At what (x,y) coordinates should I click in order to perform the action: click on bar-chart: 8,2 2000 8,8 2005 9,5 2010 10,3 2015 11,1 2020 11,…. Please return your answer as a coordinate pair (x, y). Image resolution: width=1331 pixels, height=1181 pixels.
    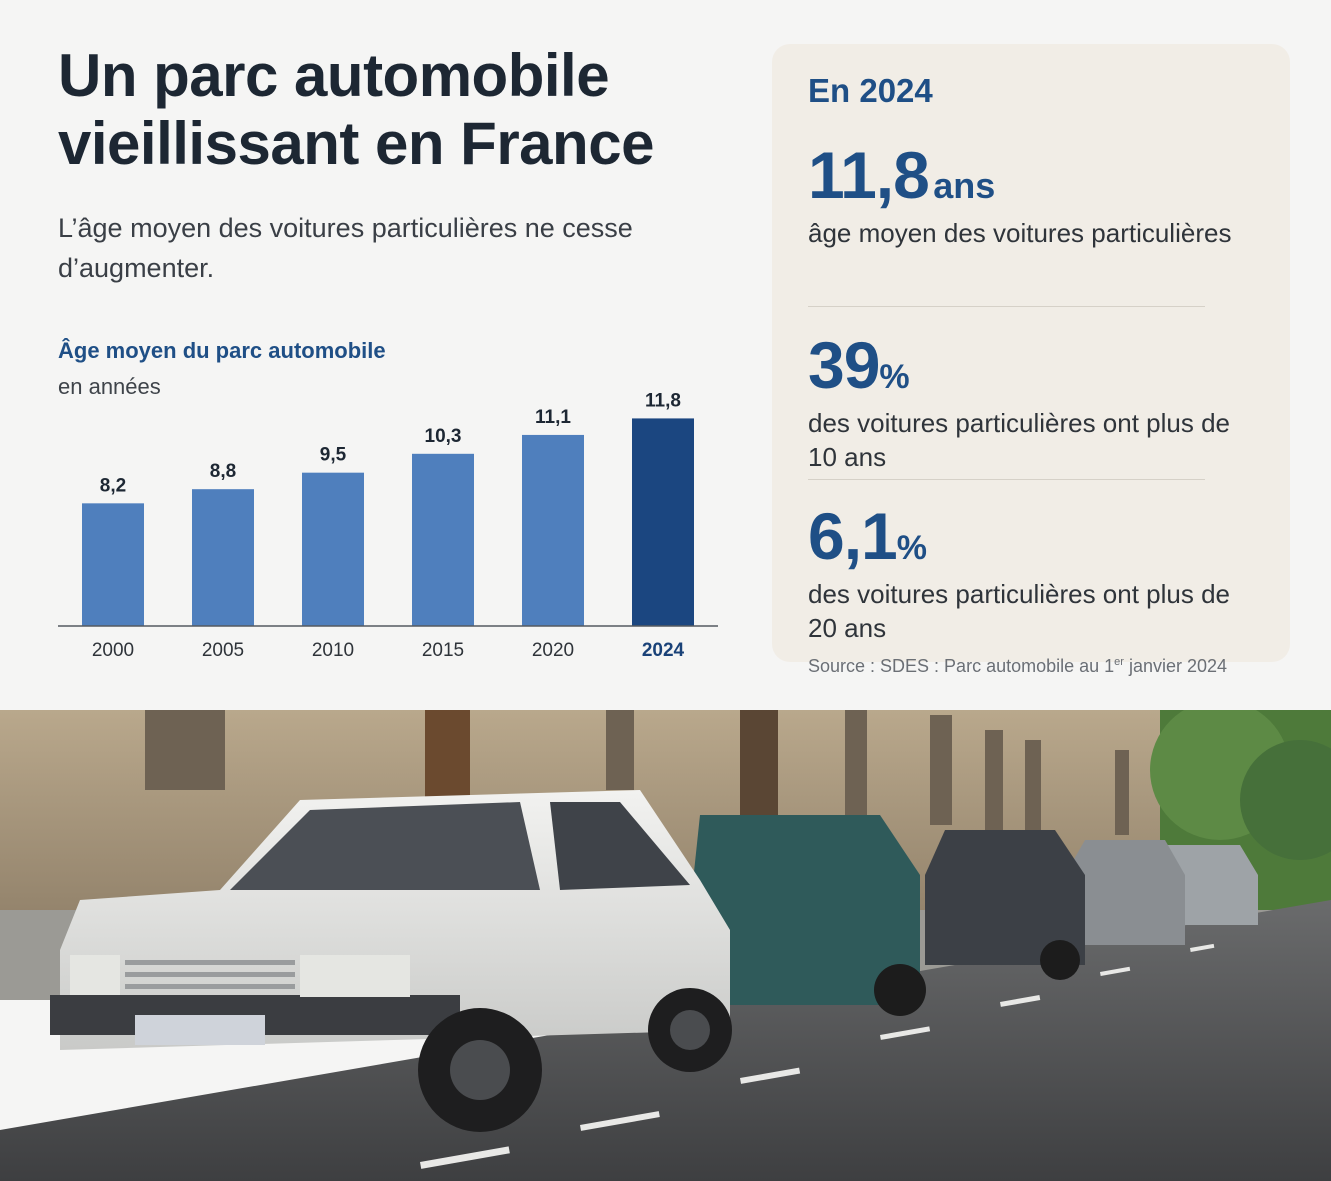
    Looking at the image, I should click on (388, 525).